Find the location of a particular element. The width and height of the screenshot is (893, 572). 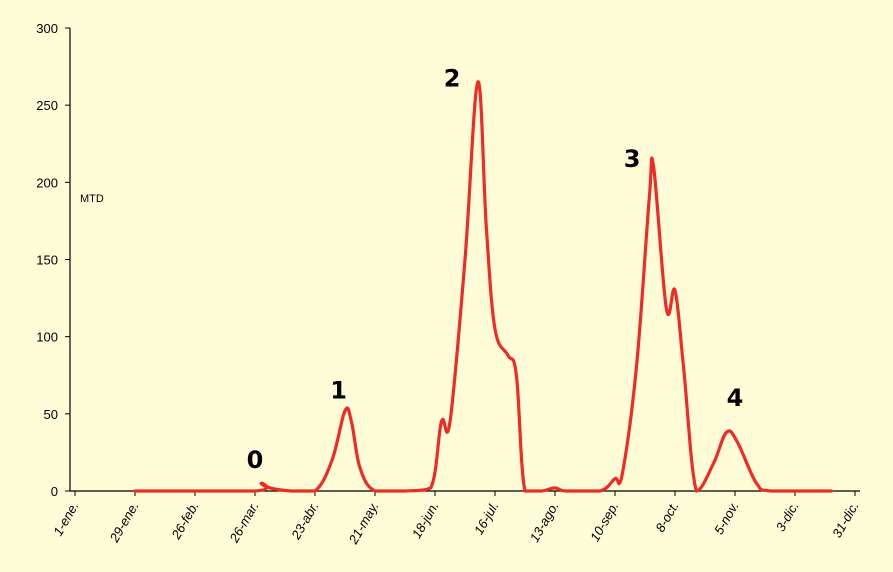

y-tick-label: 100 is located at coordinates (47, 337).